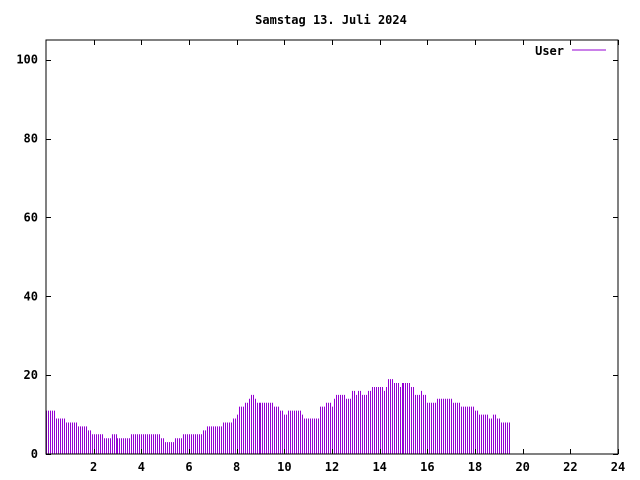  What do you see at coordinates (475, 467) in the screenshot?
I see `x-tick-label: 18` at bounding box center [475, 467].